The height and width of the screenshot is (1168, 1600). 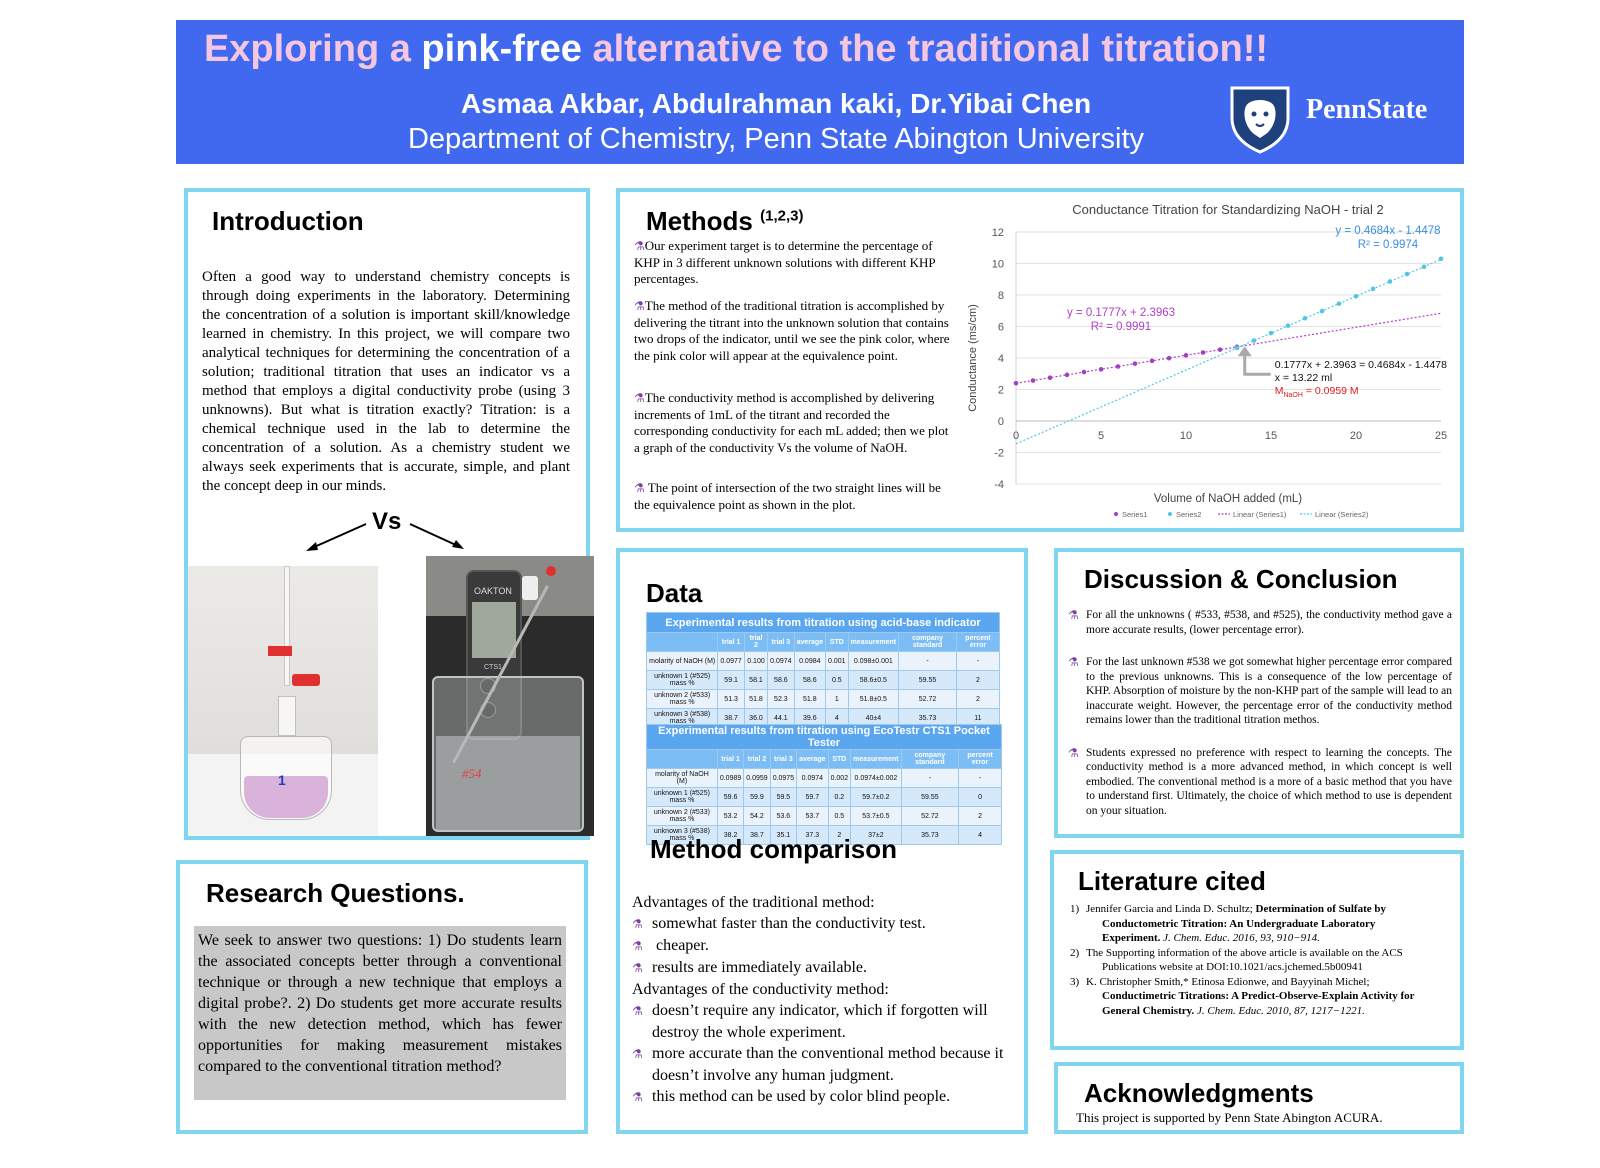 What do you see at coordinates (1001, 391) in the screenshot?
I see `y-tick-label: 2` at bounding box center [1001, 391].